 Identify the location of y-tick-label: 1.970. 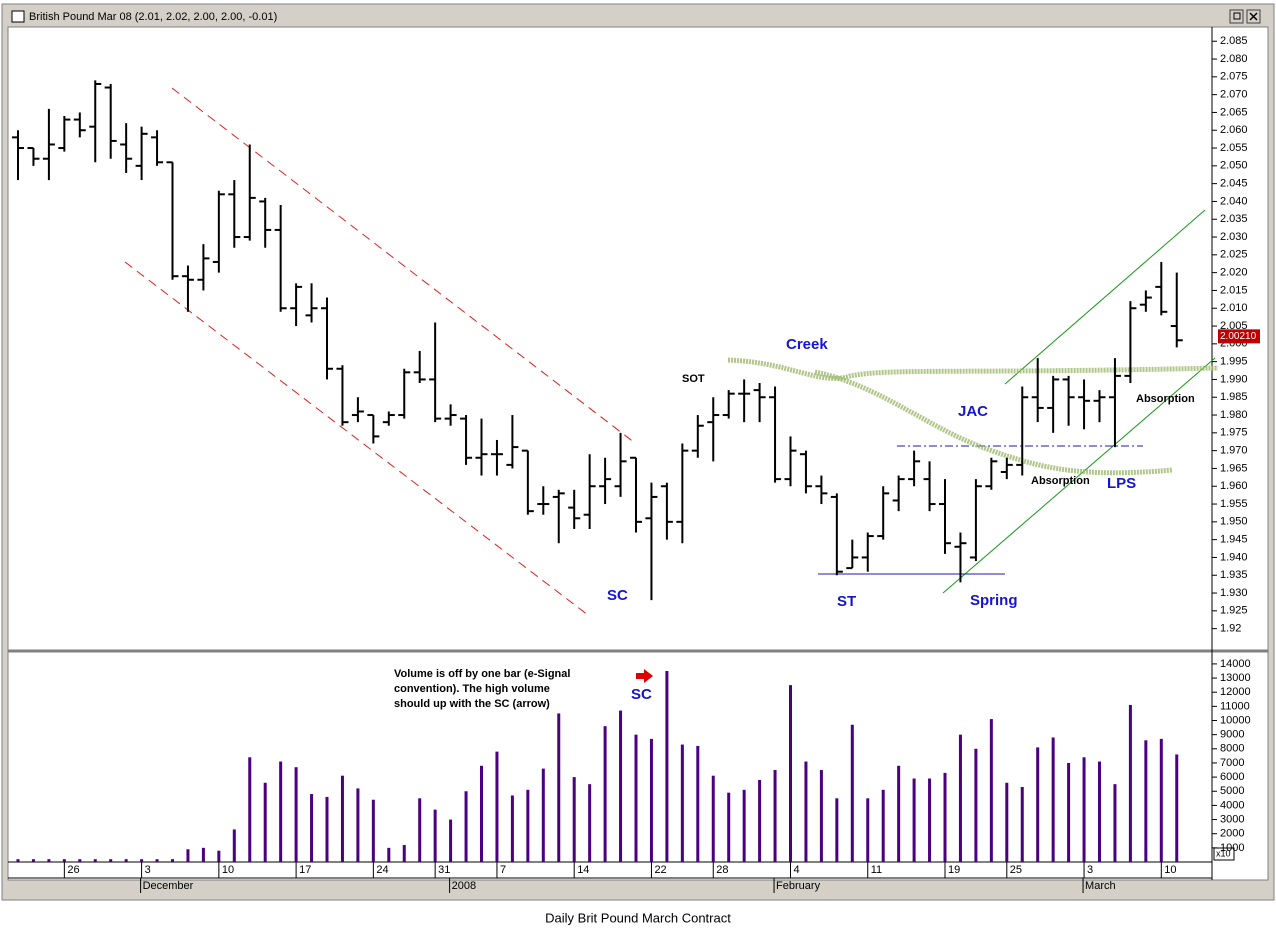
(1234, 451).